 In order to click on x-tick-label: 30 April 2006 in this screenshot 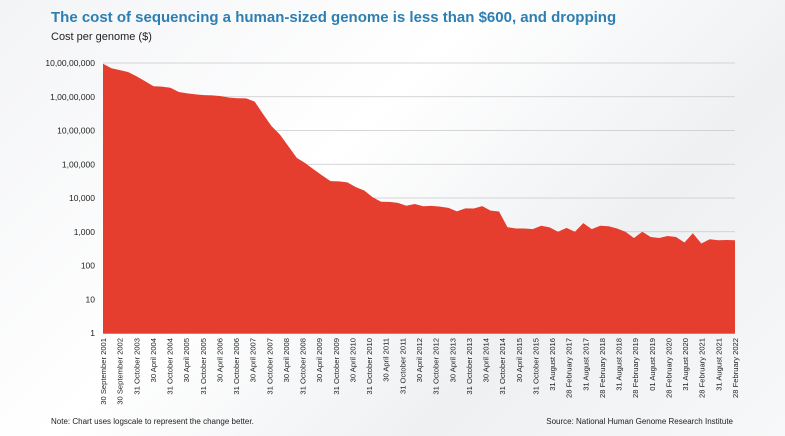, I will do `click(219, 360)`.